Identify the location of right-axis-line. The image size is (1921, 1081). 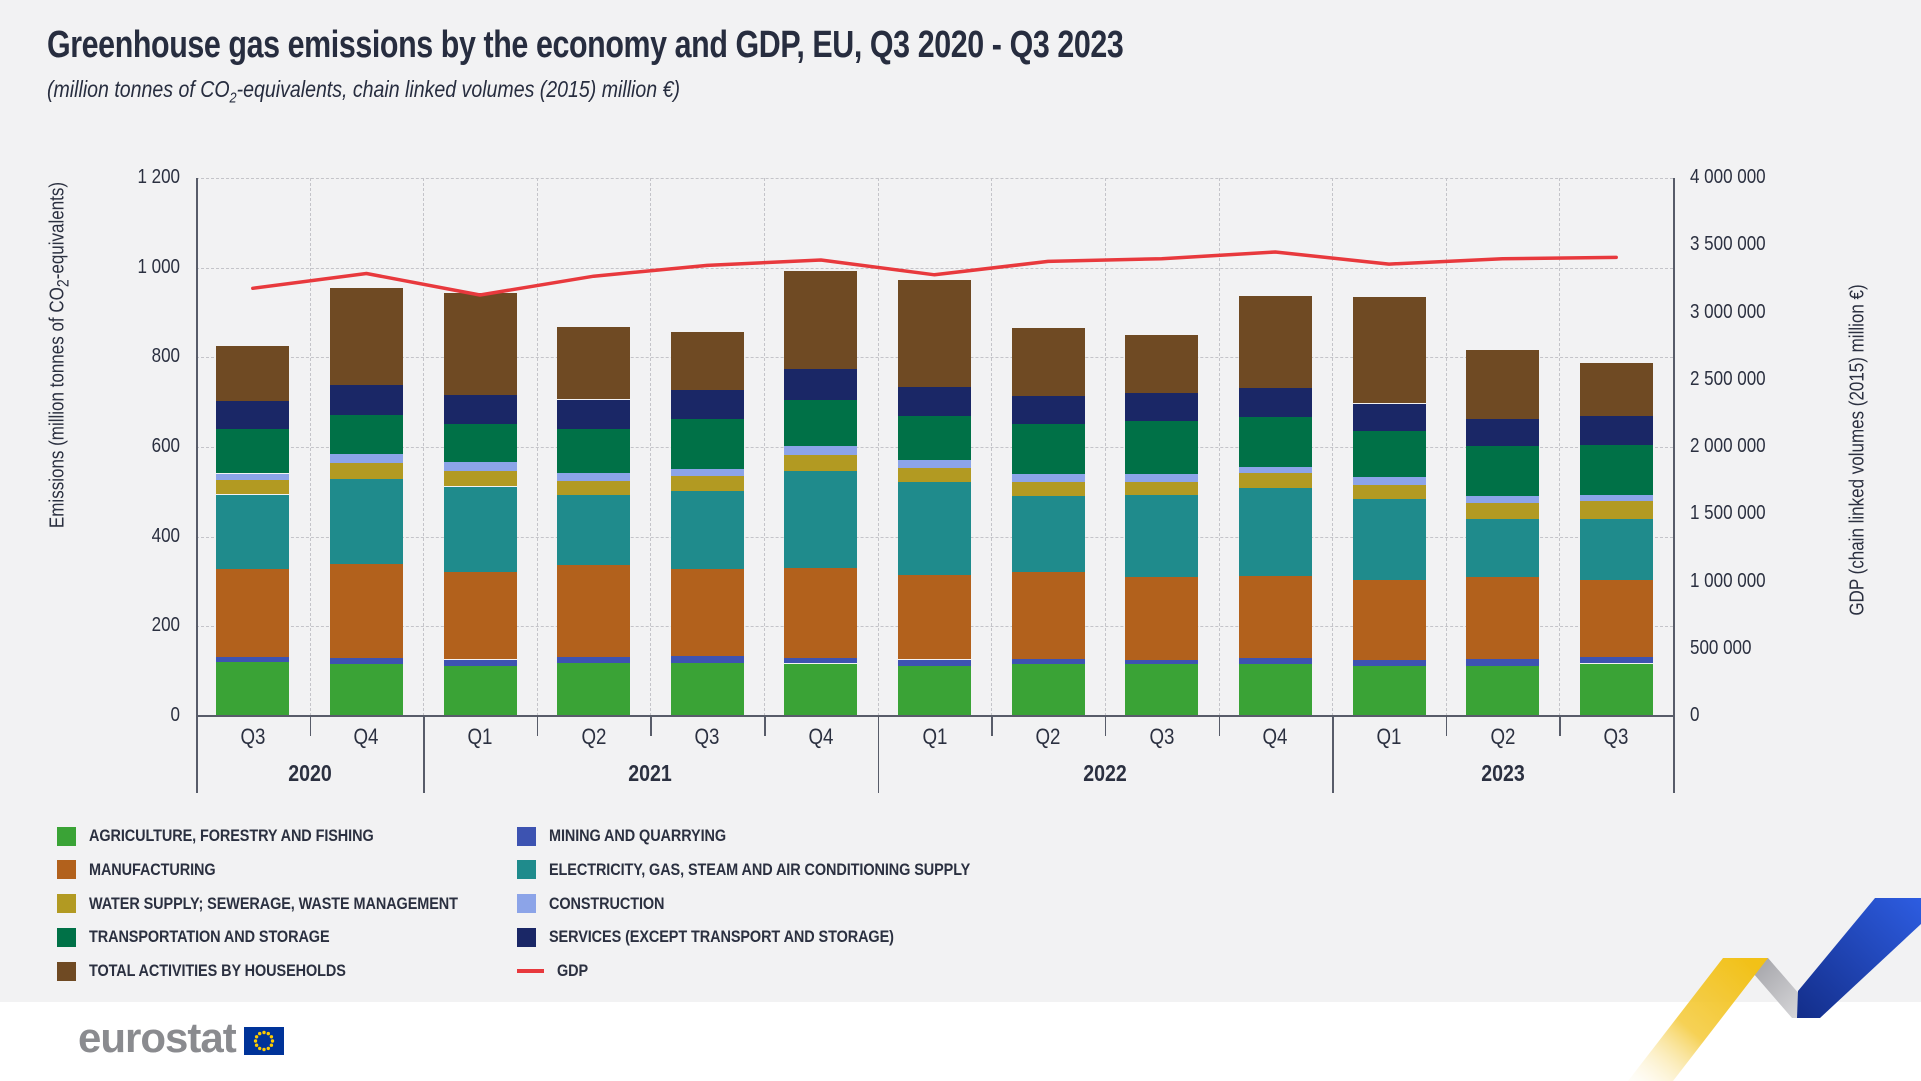
(1674, 447).